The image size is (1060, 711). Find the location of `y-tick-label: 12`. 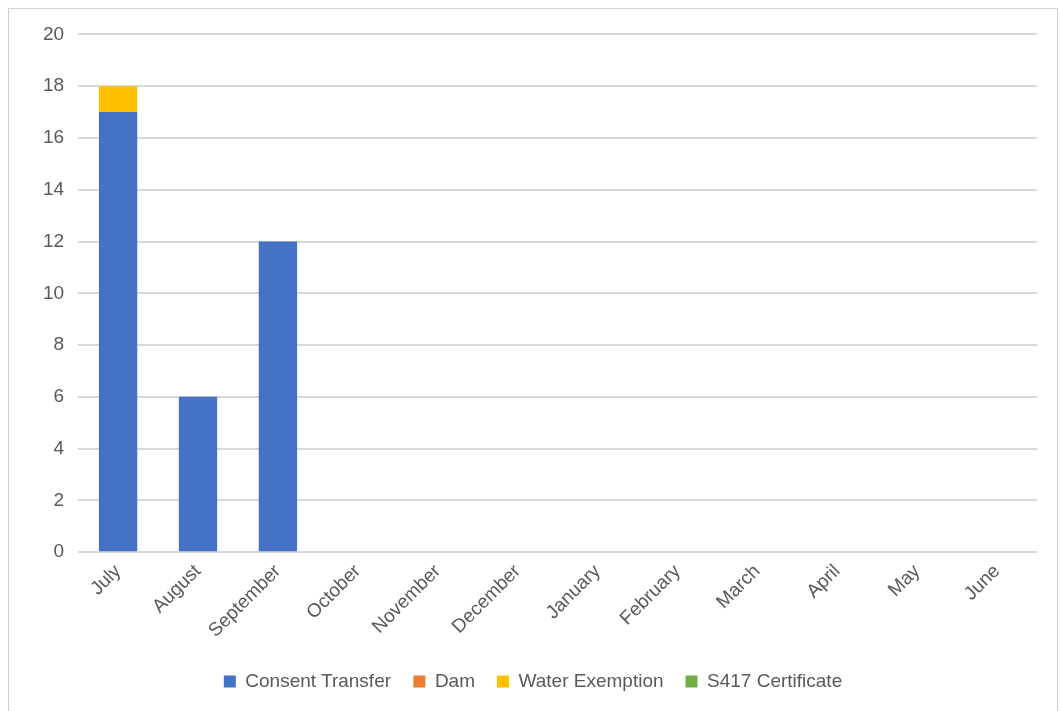

y-tick-label: 12 is located at coordinates (53, 240).